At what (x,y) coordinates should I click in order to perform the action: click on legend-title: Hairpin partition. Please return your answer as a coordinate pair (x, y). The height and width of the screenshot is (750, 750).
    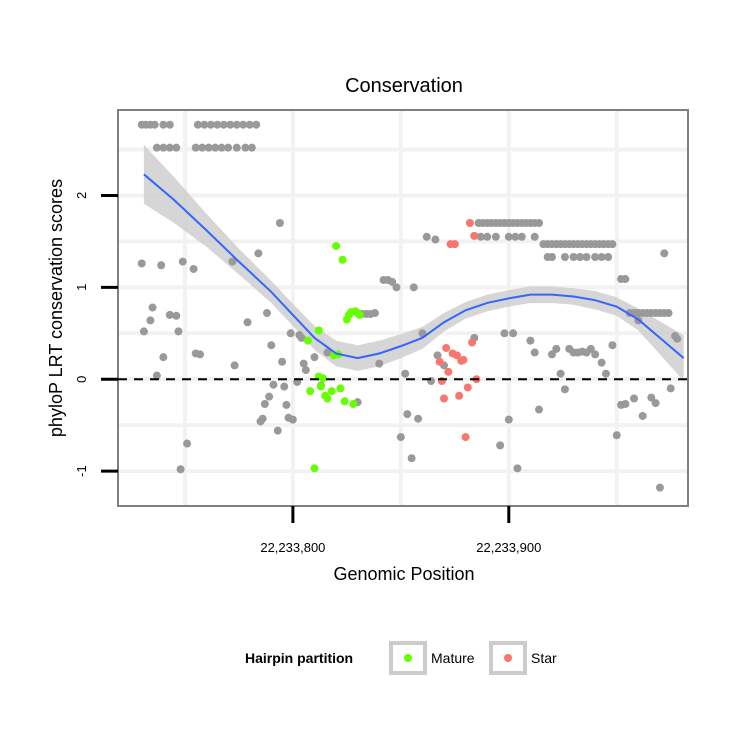
    Looking at the image, I should click on (299, 658).